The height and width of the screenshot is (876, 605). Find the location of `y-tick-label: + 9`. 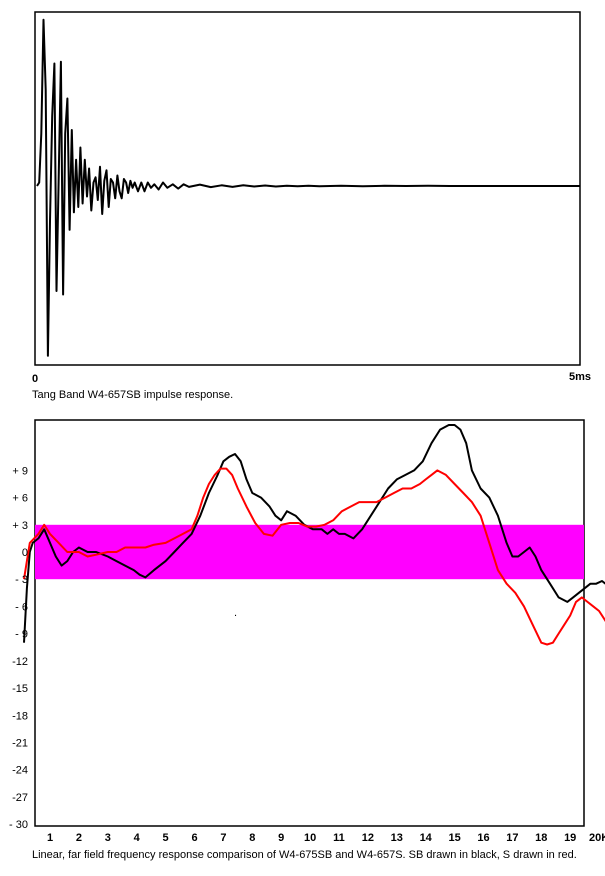

y-tick-label: + 9 is located at coordinates (20, 471).